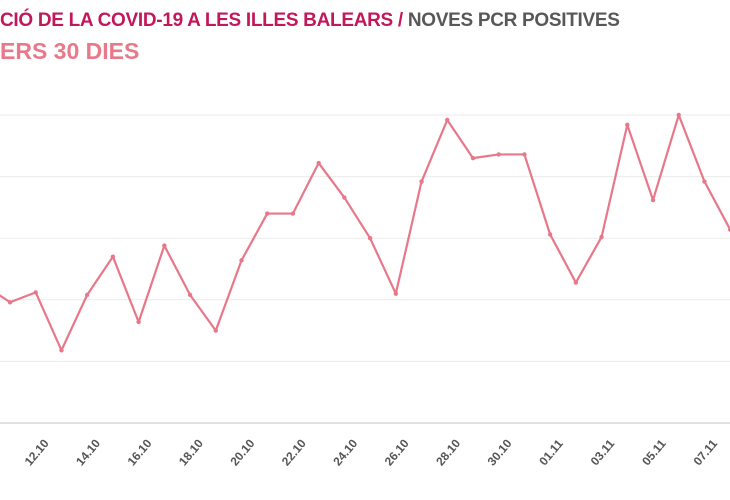  Describe the element at coordinates (513, 20) in the screenshot. I see `title-metric: NOVES PCR POSITIVES` at that location.